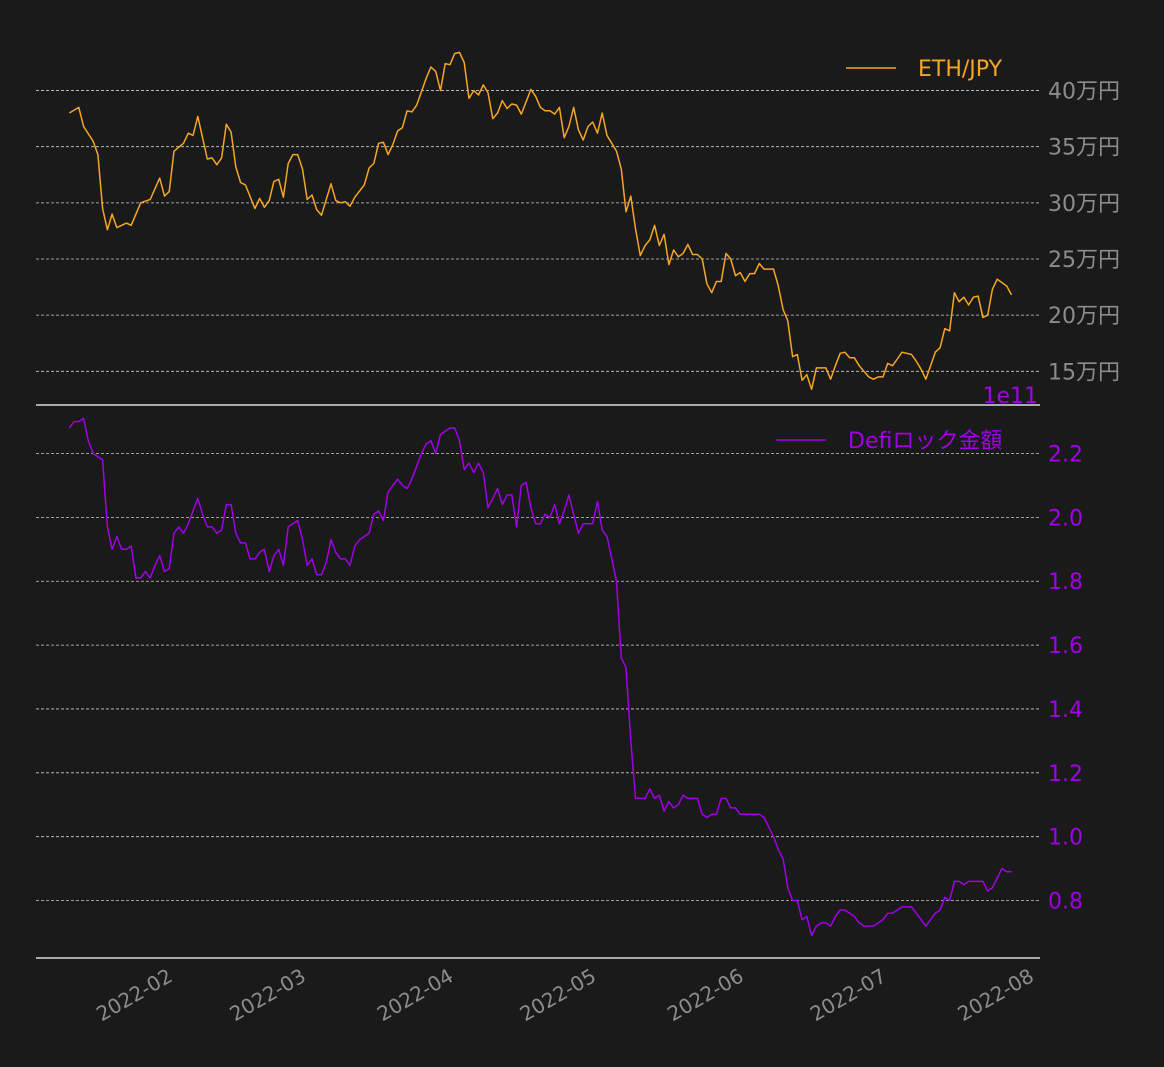  Describe the element at coordinates (1084, 260) in the screenshot. I see `eth-y-tick-label: 25万円` at that location.